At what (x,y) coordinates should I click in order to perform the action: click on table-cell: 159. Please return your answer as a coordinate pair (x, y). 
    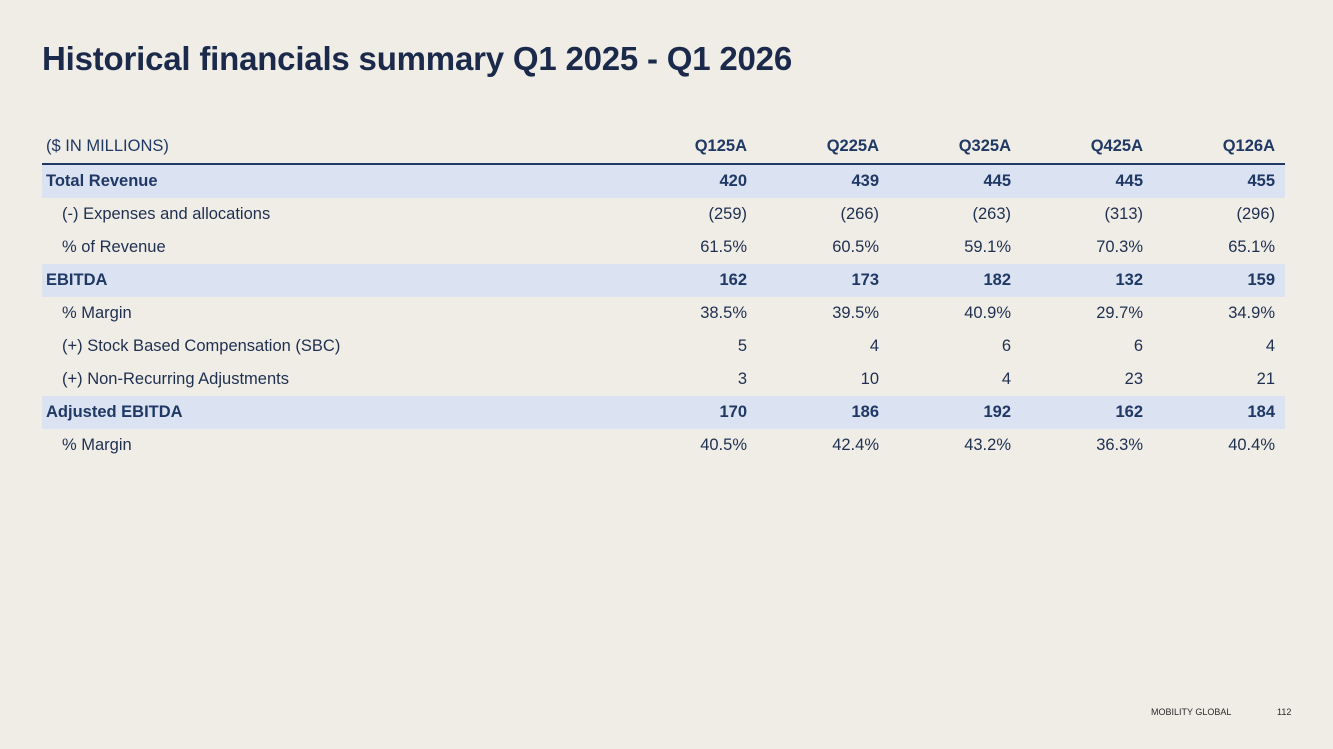
    Looking at the image, I should click on (1219, 280).